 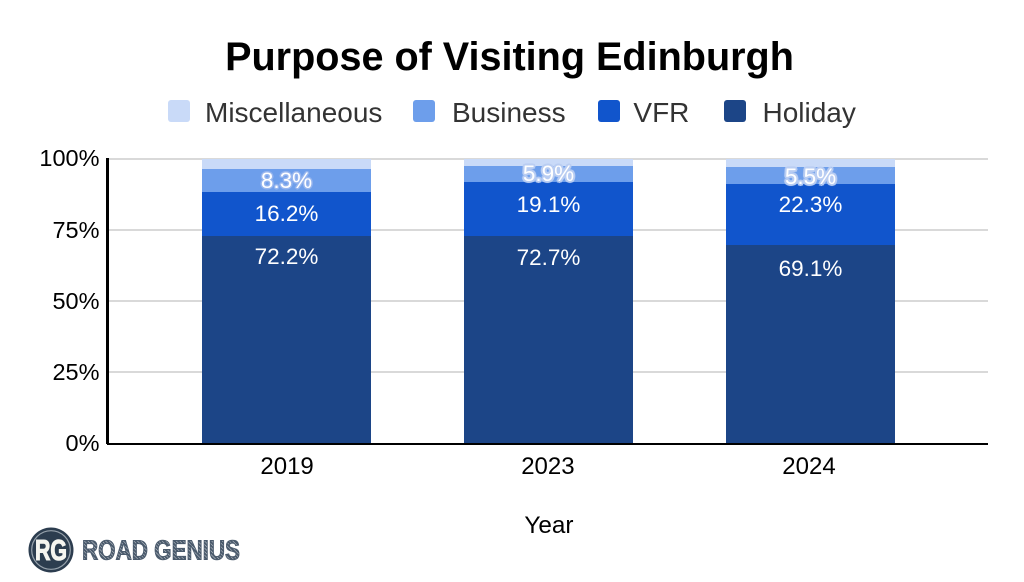 I want to click on svg-text: RG, so click(x=51, y=551).